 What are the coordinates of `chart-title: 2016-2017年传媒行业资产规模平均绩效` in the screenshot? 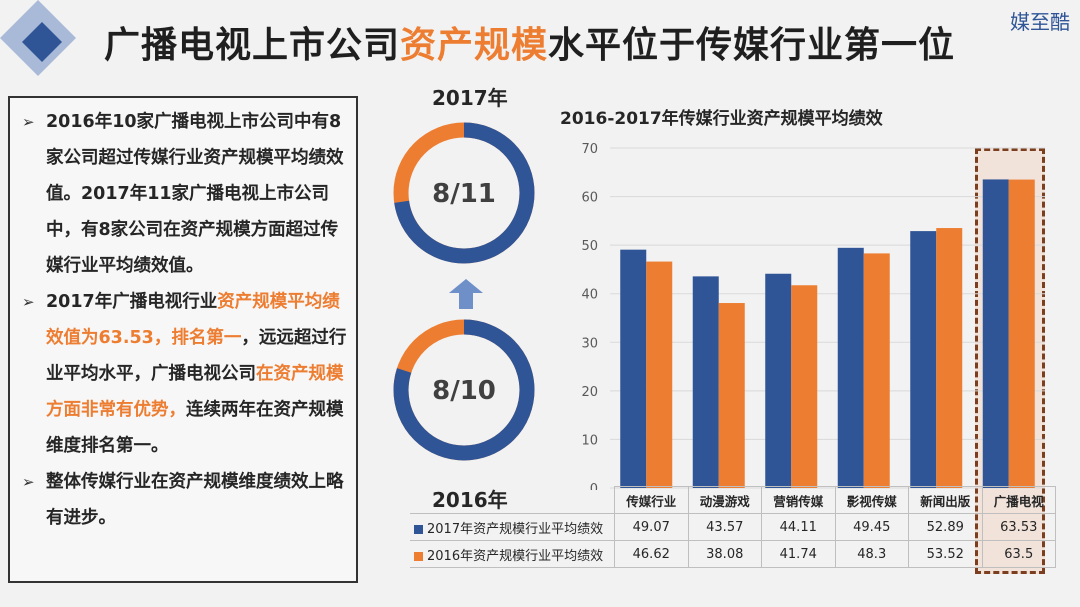 It's located at (721, 119).